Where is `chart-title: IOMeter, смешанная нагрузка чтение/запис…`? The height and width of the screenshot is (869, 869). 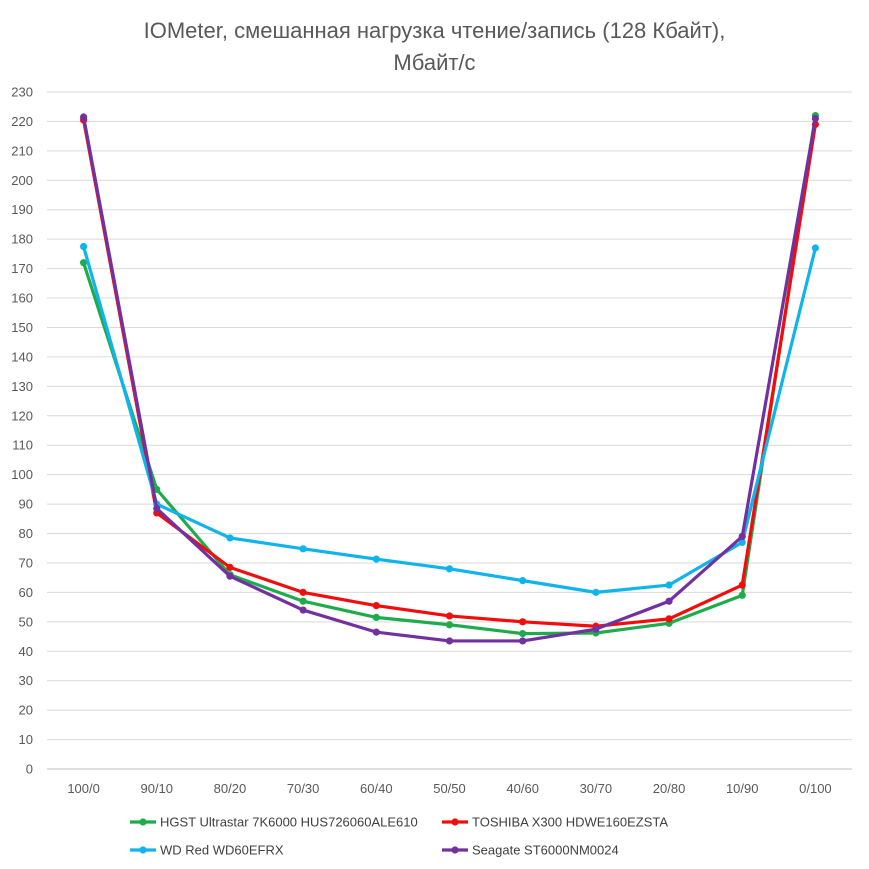
chart-title: IOMeter, смешанная нагрузка чтение/запис… is located at coordinates (435, 46).